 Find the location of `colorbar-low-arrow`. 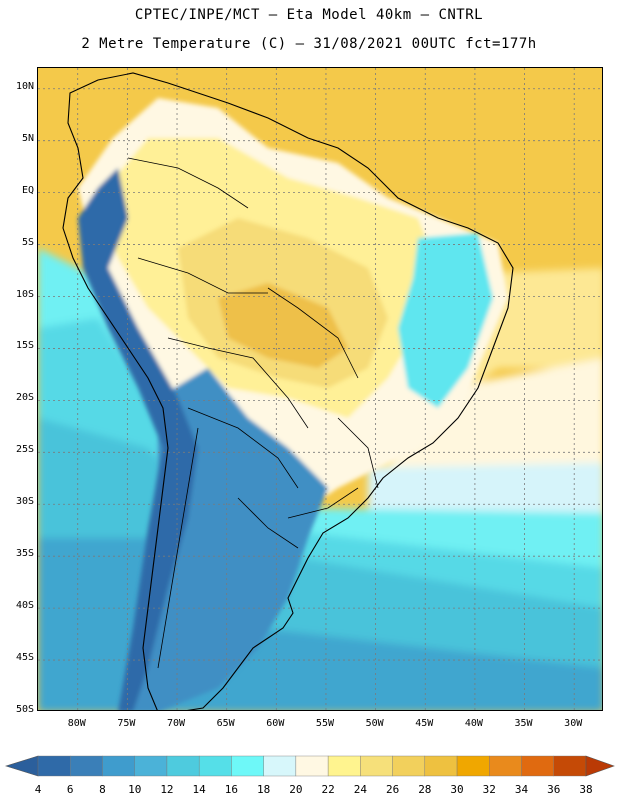

colorbar-low-arrow is located at coordinates (21, 766).